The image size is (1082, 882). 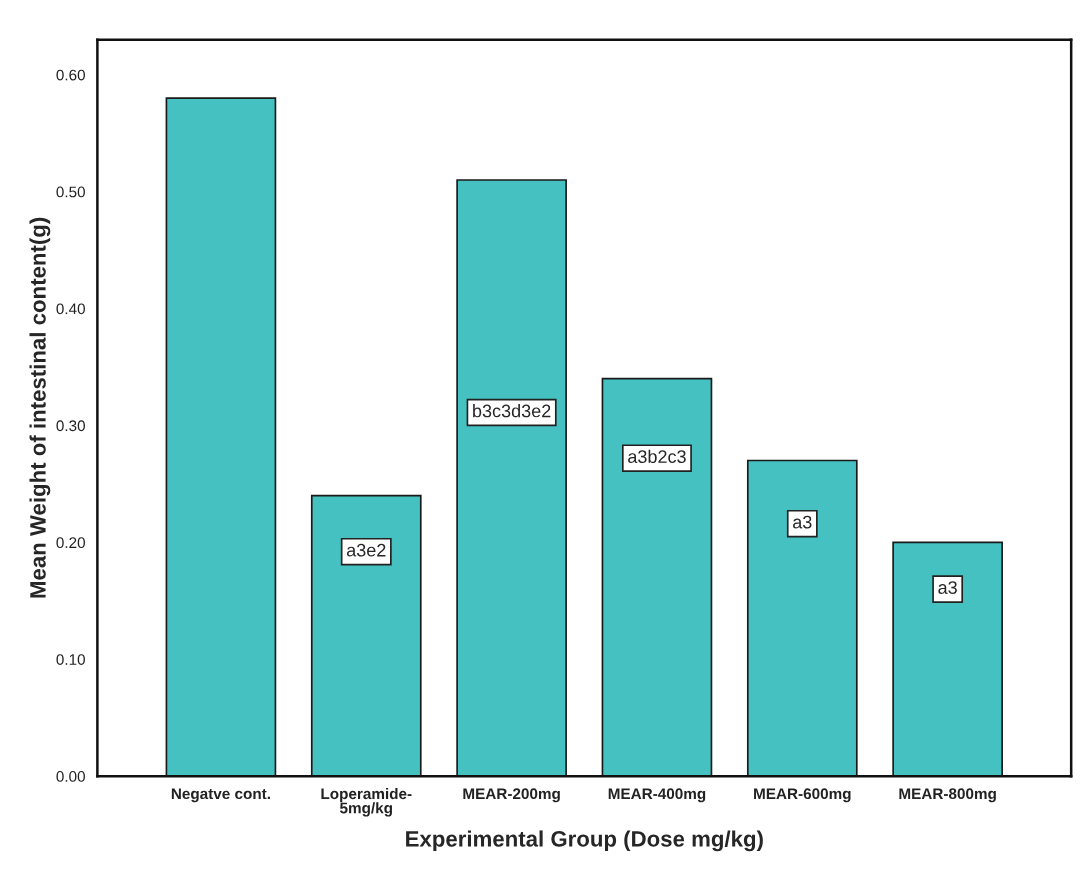 I want to click on annotation: a3e2, so click(x=366, y=550).